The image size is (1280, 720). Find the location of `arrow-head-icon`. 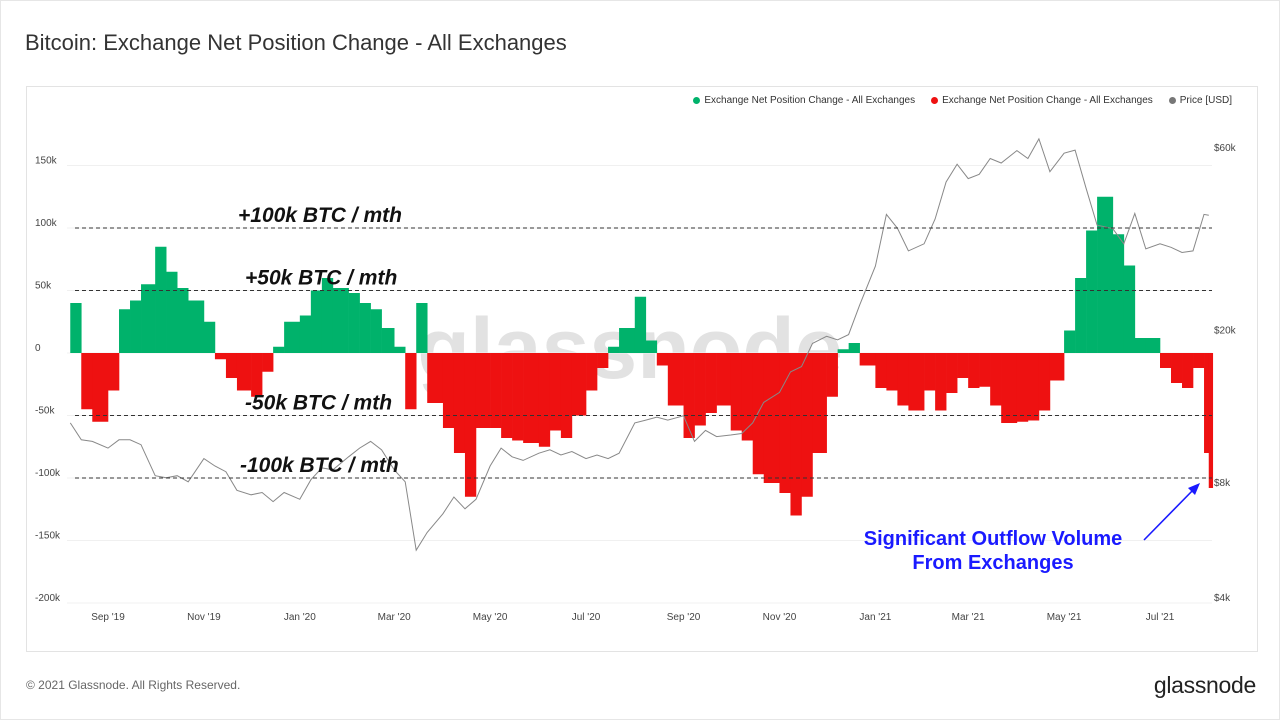

arrow-head-icon is located at coordinates (1194, 489).